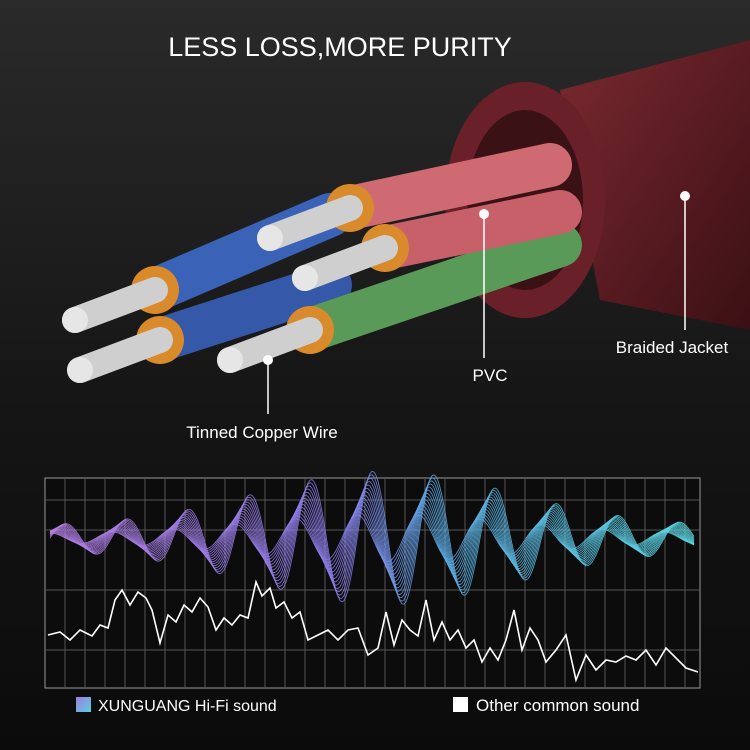 The height and width of the screenshot is (750, 750). I want to click on label: PVC, so click(490, 375).